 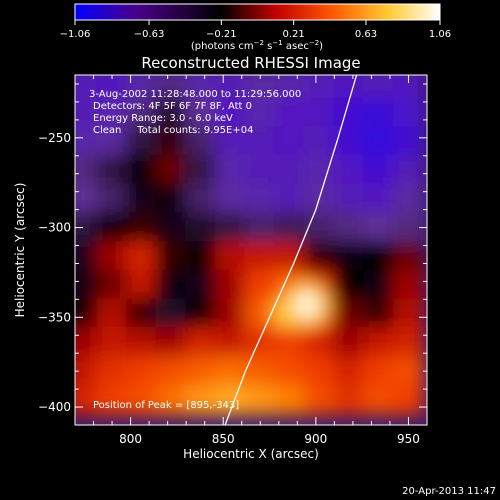 I want to click on colorbar-tick-label: 0.21, so click(x=294, y=34).